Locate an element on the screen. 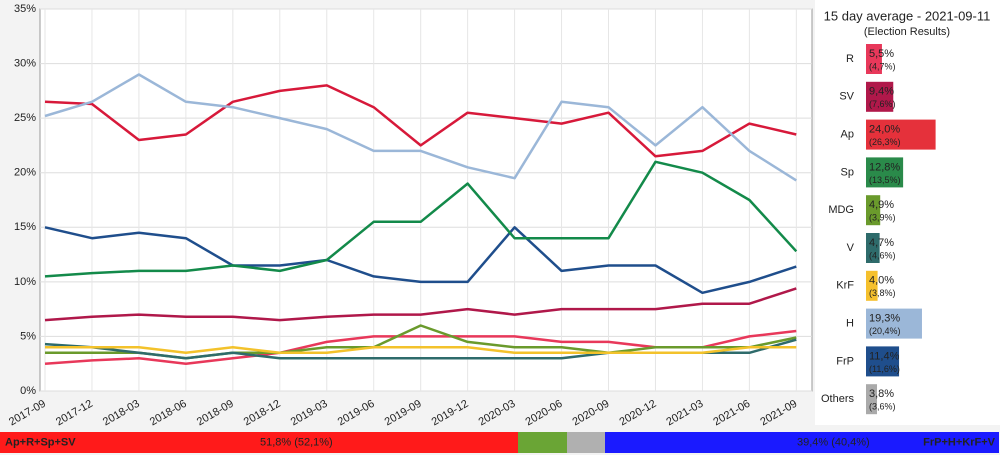  bloc-name: Ap+R+Sp+SV is located at coordinates (40, 442).